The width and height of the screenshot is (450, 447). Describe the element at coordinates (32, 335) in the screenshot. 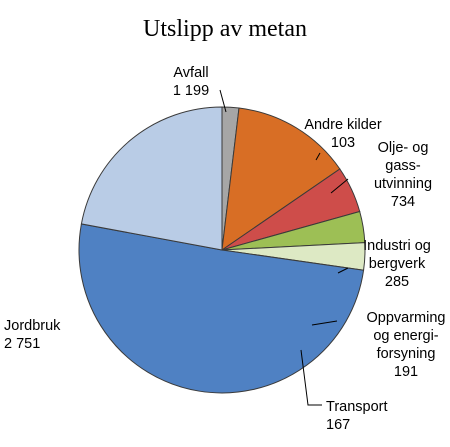

I see `slice-label-jordbruk: Jordbruk 2 751` at that location.